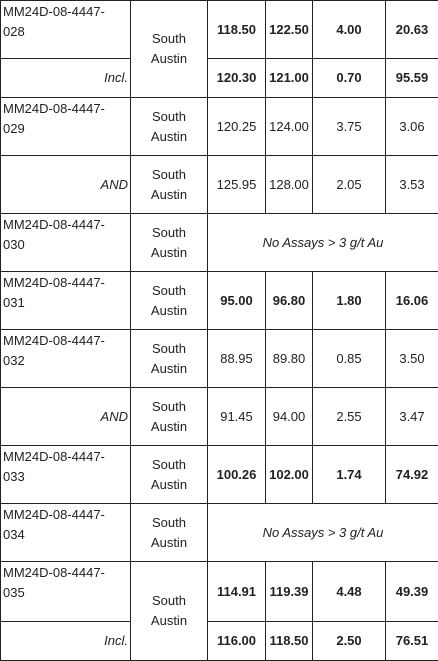 The width and height of the screenshot is (438, 661). I want to click on hole-id: MM24D-08-4447-030, so click(66, 243).